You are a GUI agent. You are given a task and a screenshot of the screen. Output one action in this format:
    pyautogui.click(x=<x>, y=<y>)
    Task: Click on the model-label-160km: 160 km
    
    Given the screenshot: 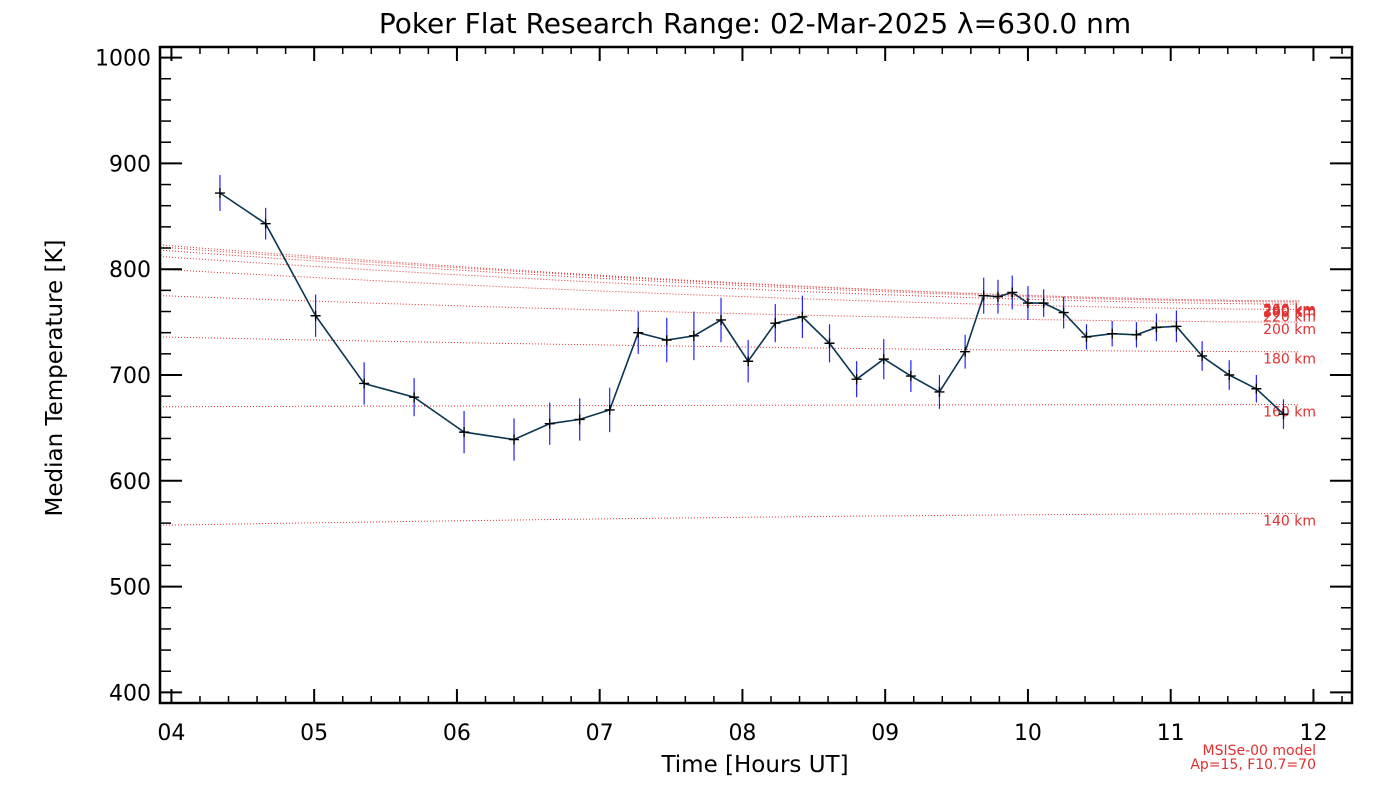 What is the action you would take?
    pyautogui.click(x=1289, y=413)
    